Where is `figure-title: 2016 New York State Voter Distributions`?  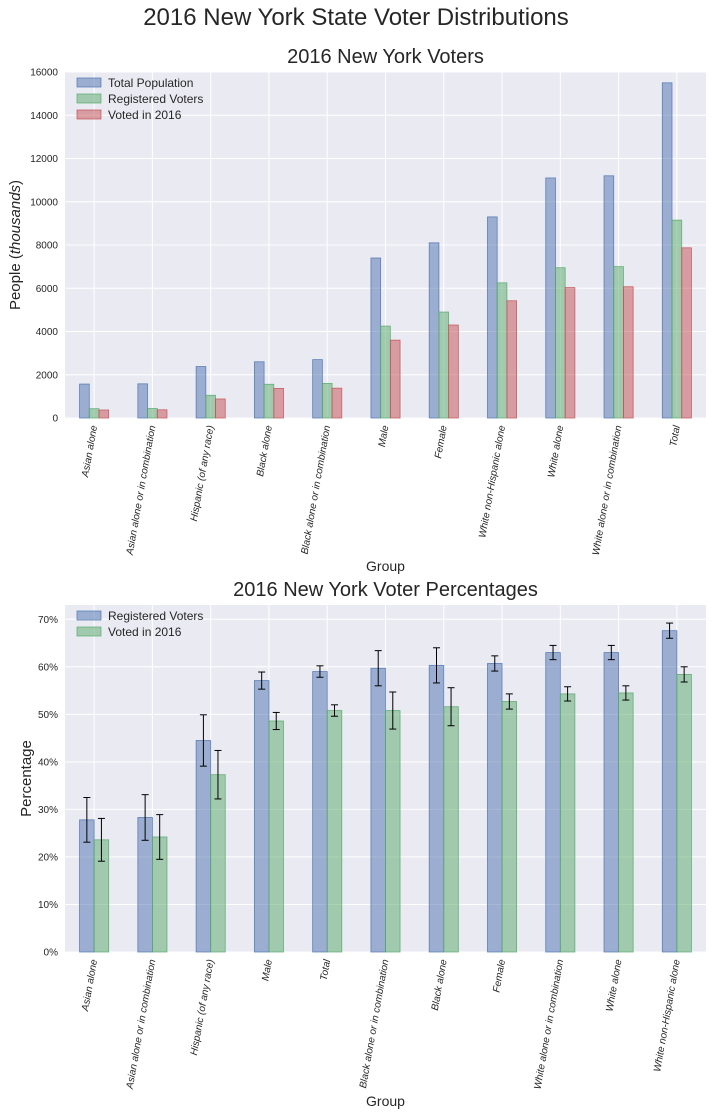
figure-title: 2016 New York State Voter Distributions is located at coordinates (356, 17).